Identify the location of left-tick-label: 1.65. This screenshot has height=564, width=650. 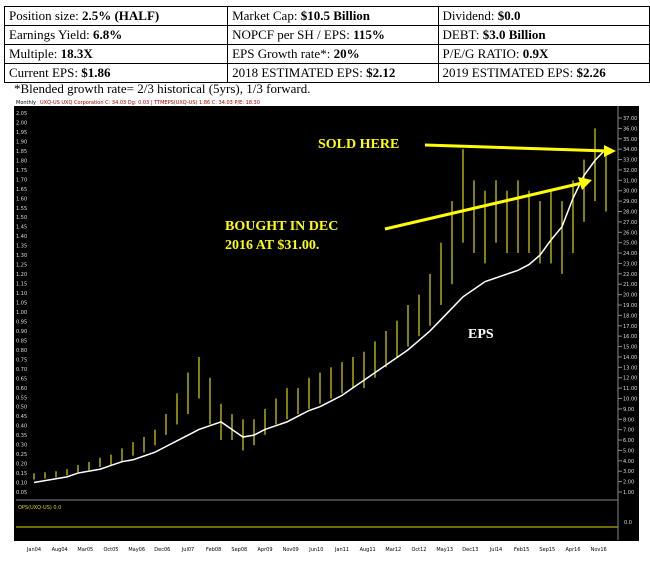
(21, 190).